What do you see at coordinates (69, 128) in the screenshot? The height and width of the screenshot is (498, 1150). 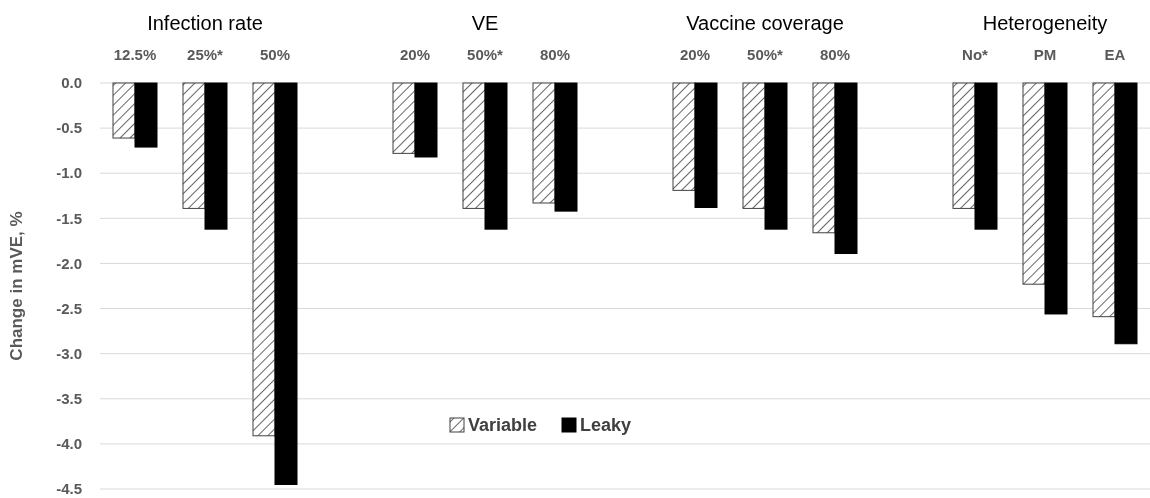 I see `y-tick-label: -0.5` at bounding box center [69, 128].